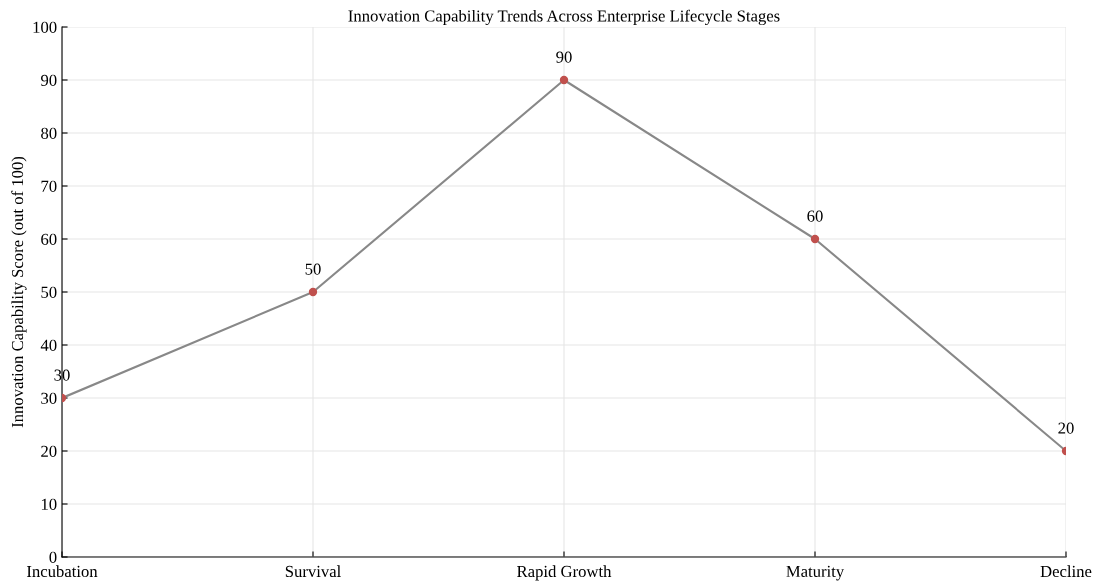 This screenshot has height=584, width=1097. I want to click on x-tick-label: Decline, so click(1066, 571).